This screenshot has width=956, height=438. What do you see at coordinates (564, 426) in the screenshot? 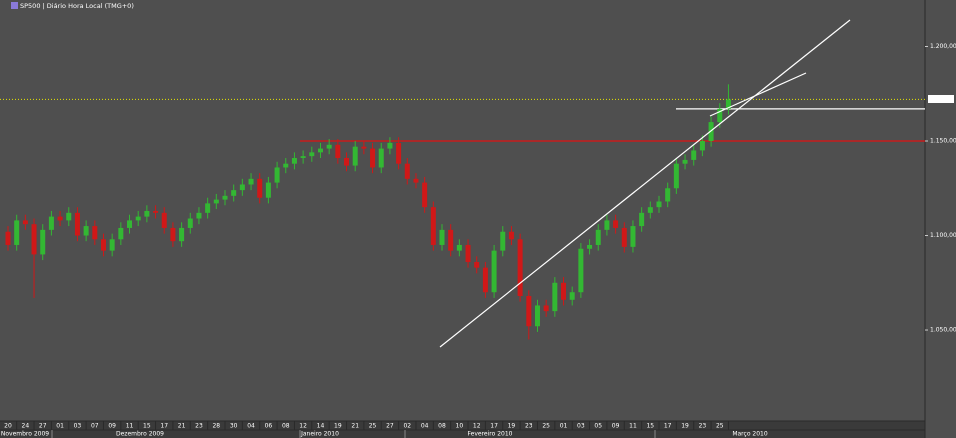
I see `x-tick-label: 01` at bounding box center [564, 426].